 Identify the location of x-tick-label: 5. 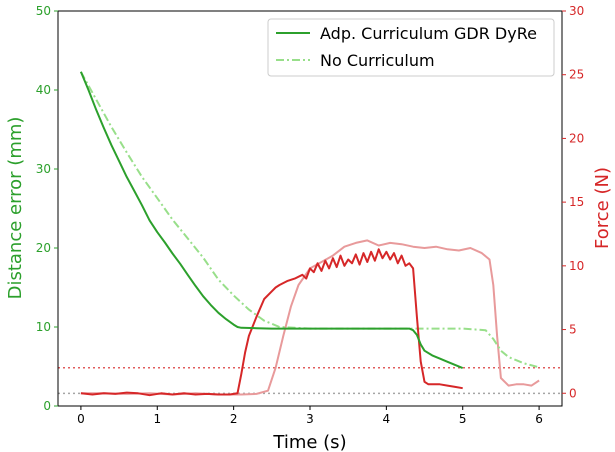
(463, 419).